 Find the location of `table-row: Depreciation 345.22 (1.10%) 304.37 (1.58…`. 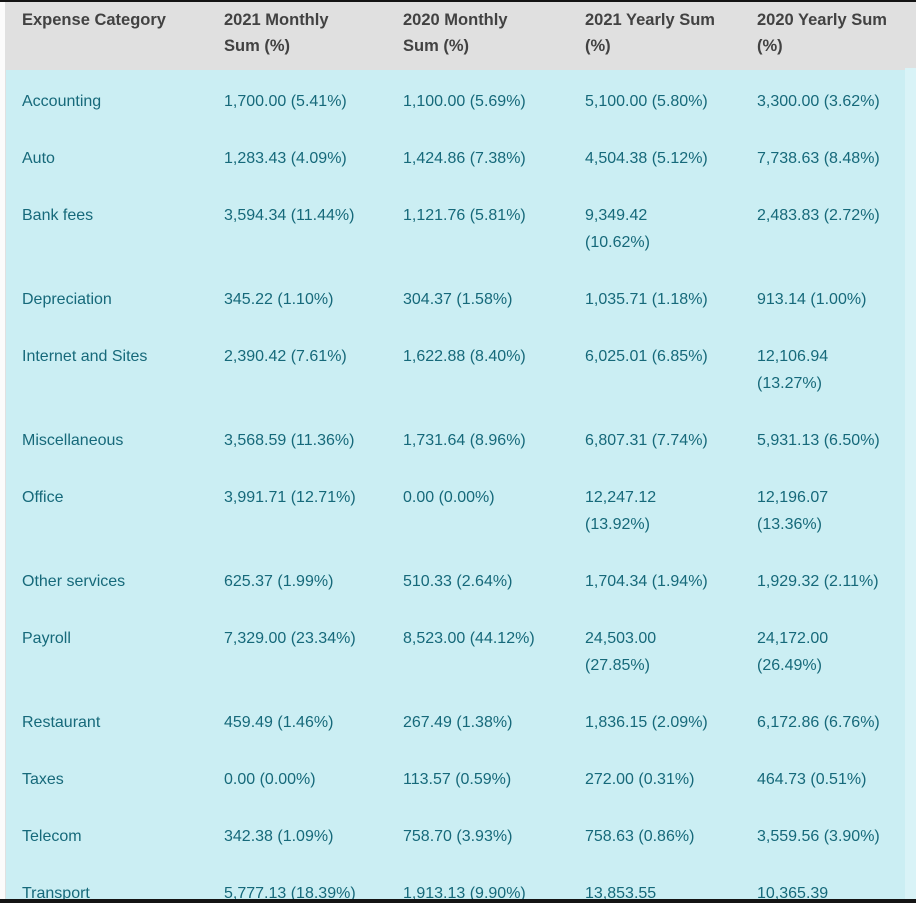

table-row: Depreciation 345.22 (1.10%) 304.37 (1.58… is located at coordinates (461, 296).